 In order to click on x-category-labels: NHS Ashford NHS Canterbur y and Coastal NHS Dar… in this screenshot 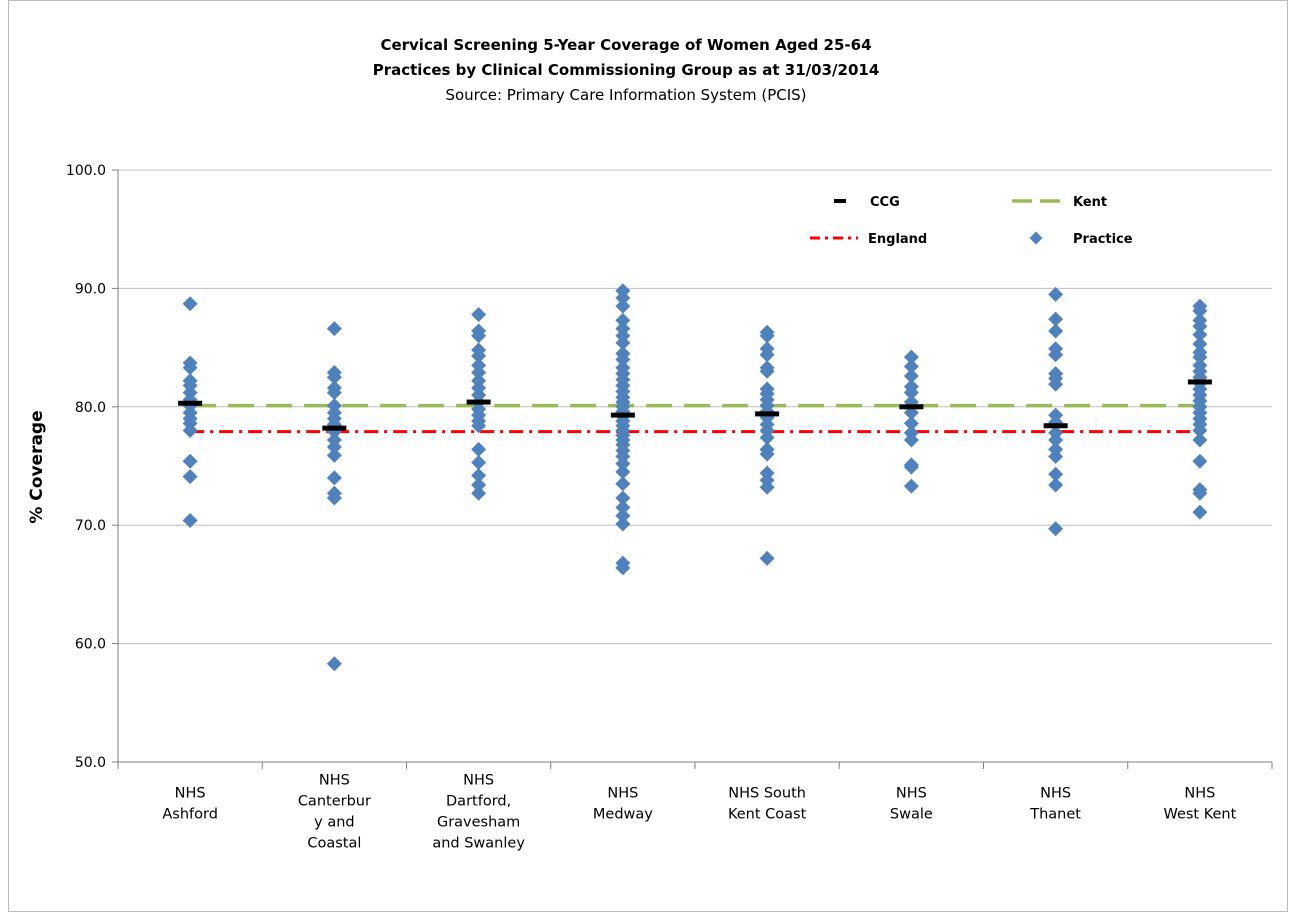, I will do `click(699, 812)`.